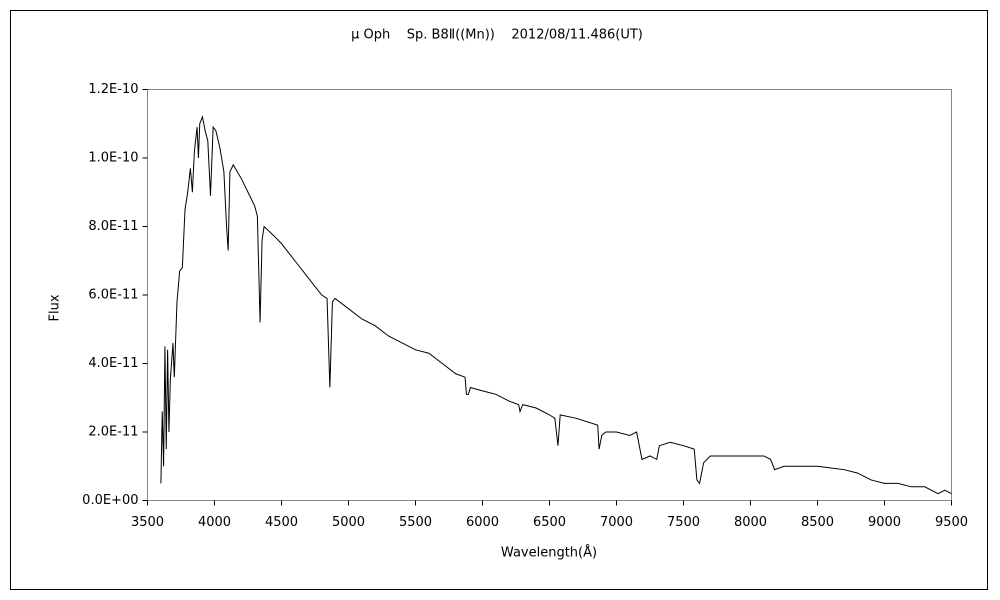  Describe the element at coordinates (147, 522) in the screenshot. I see `x-tick-label: 3500` at that location.